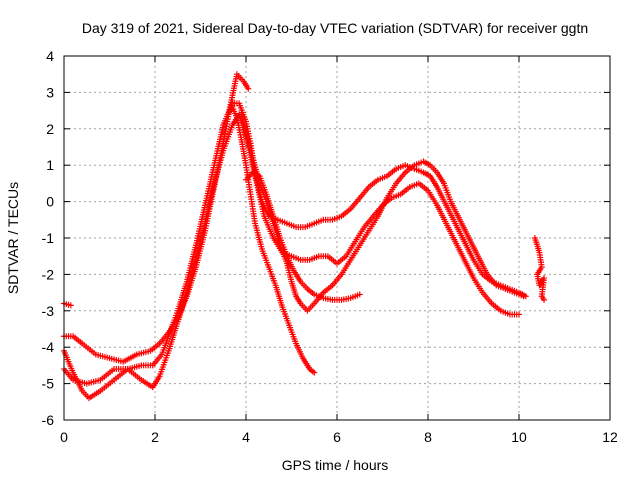 This screenshot has width=640, height=480. What do you see at coordinates (64, 437) in the screenshot?
I see `x-tick-label: 0` at bounding box center [64, 437].